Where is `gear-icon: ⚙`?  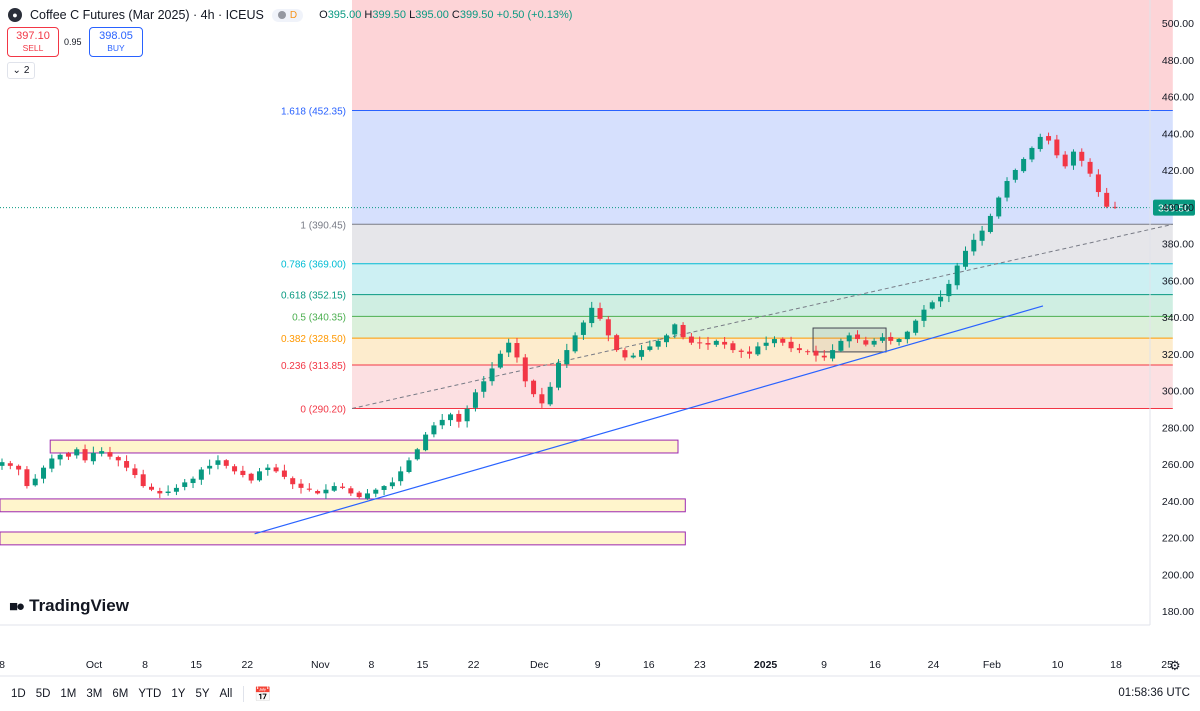
gear-icon: ⚙ is located at coordinates (1175, 665).